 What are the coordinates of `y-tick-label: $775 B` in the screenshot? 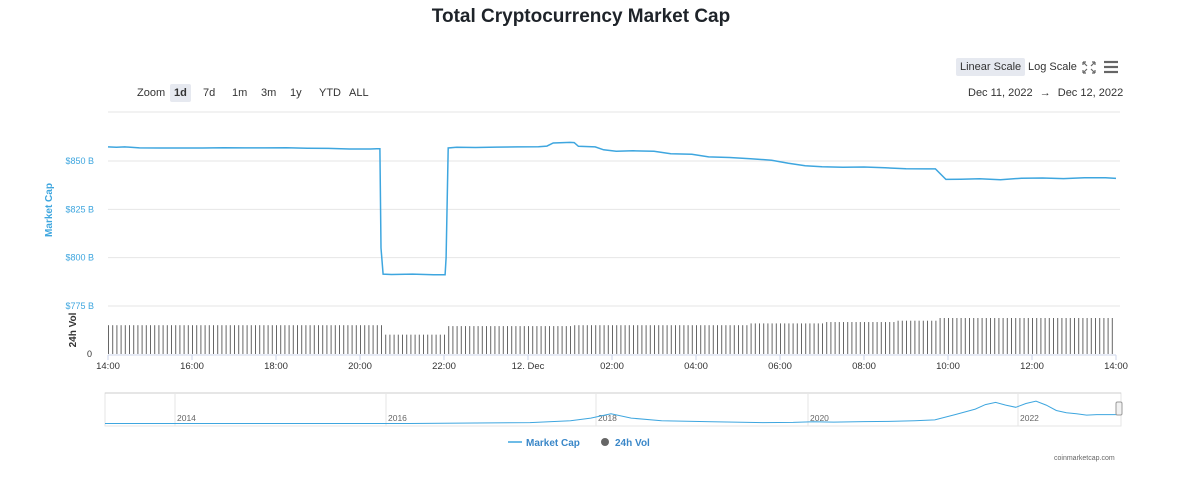 It's located at (79, 306).